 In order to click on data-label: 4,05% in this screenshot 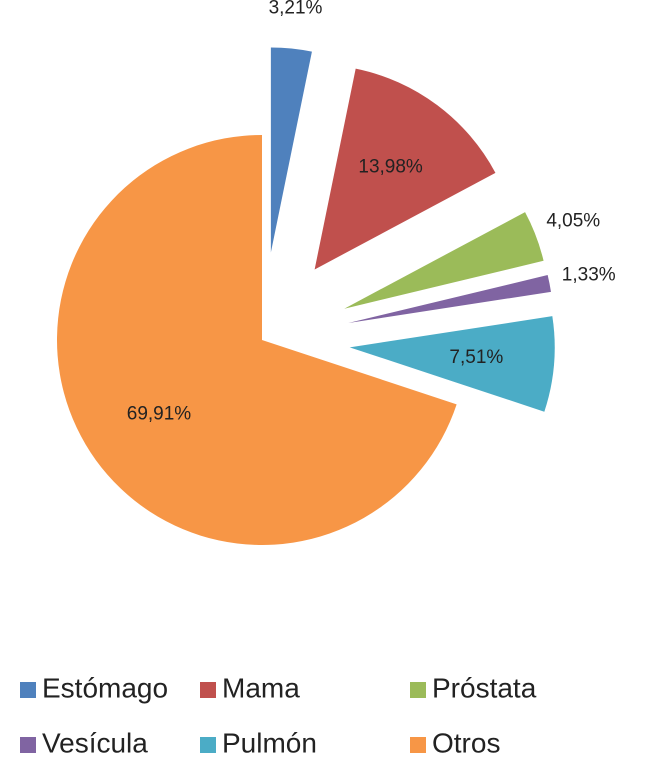, I will do `click(573, 221)`.